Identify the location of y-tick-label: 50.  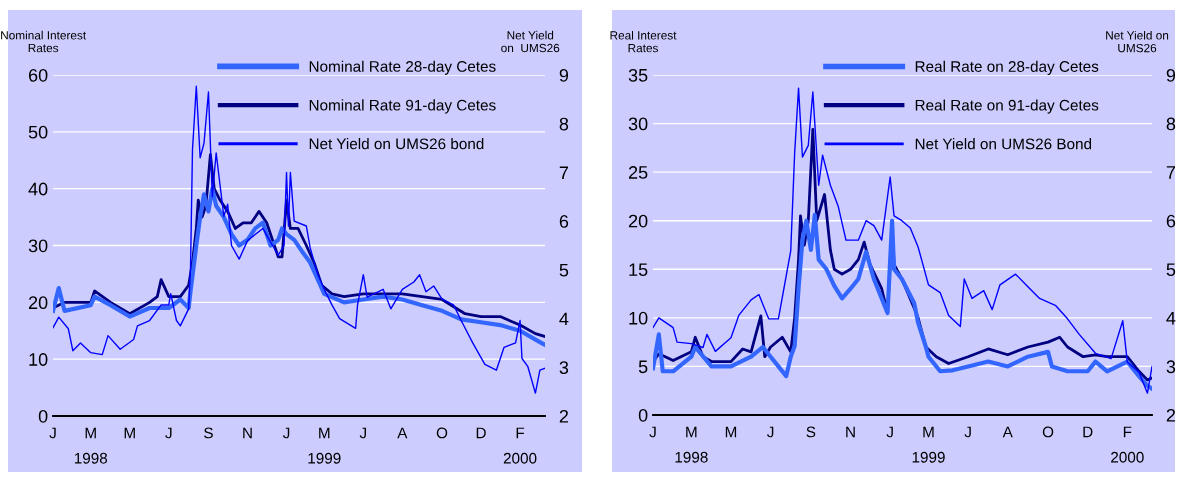
(38, 132).